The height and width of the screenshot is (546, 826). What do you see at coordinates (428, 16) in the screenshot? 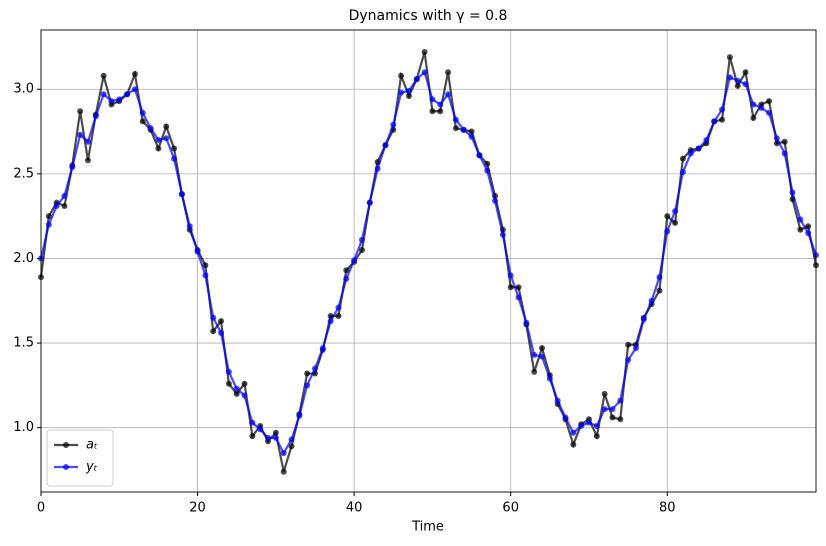
I see `chart-title: Dynamics with γ = 0.8` at bounding box center [428, 16].